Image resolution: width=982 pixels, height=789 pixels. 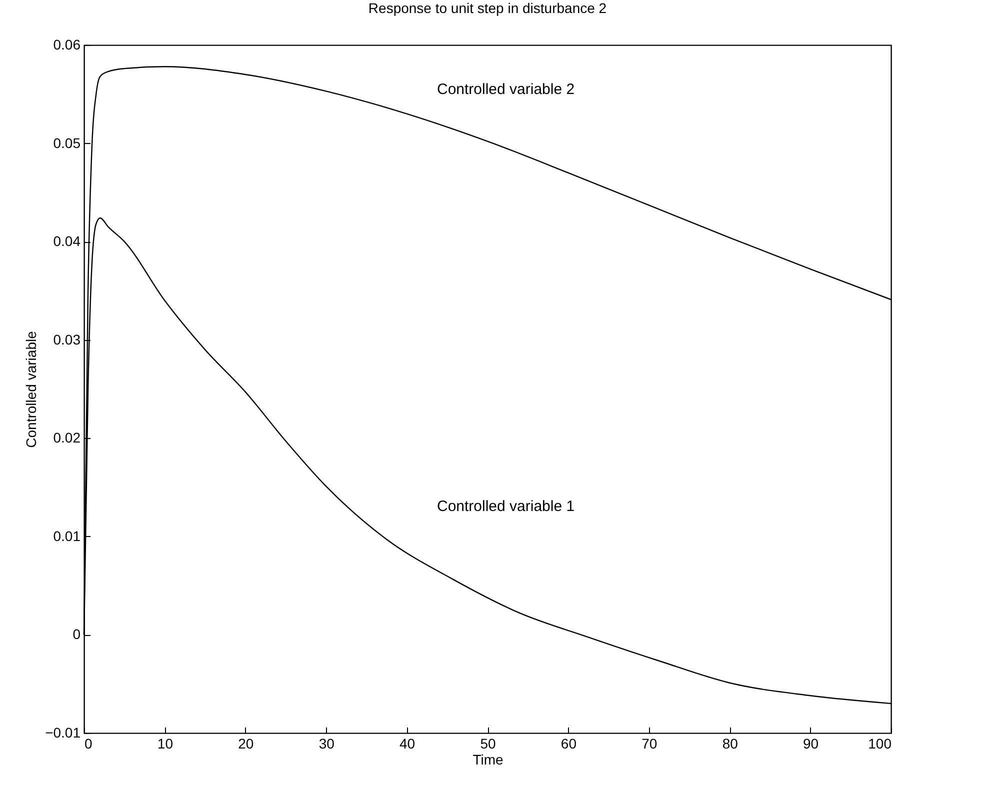 I want to click on x-tick-label: 30, so click(x=326, y=744).